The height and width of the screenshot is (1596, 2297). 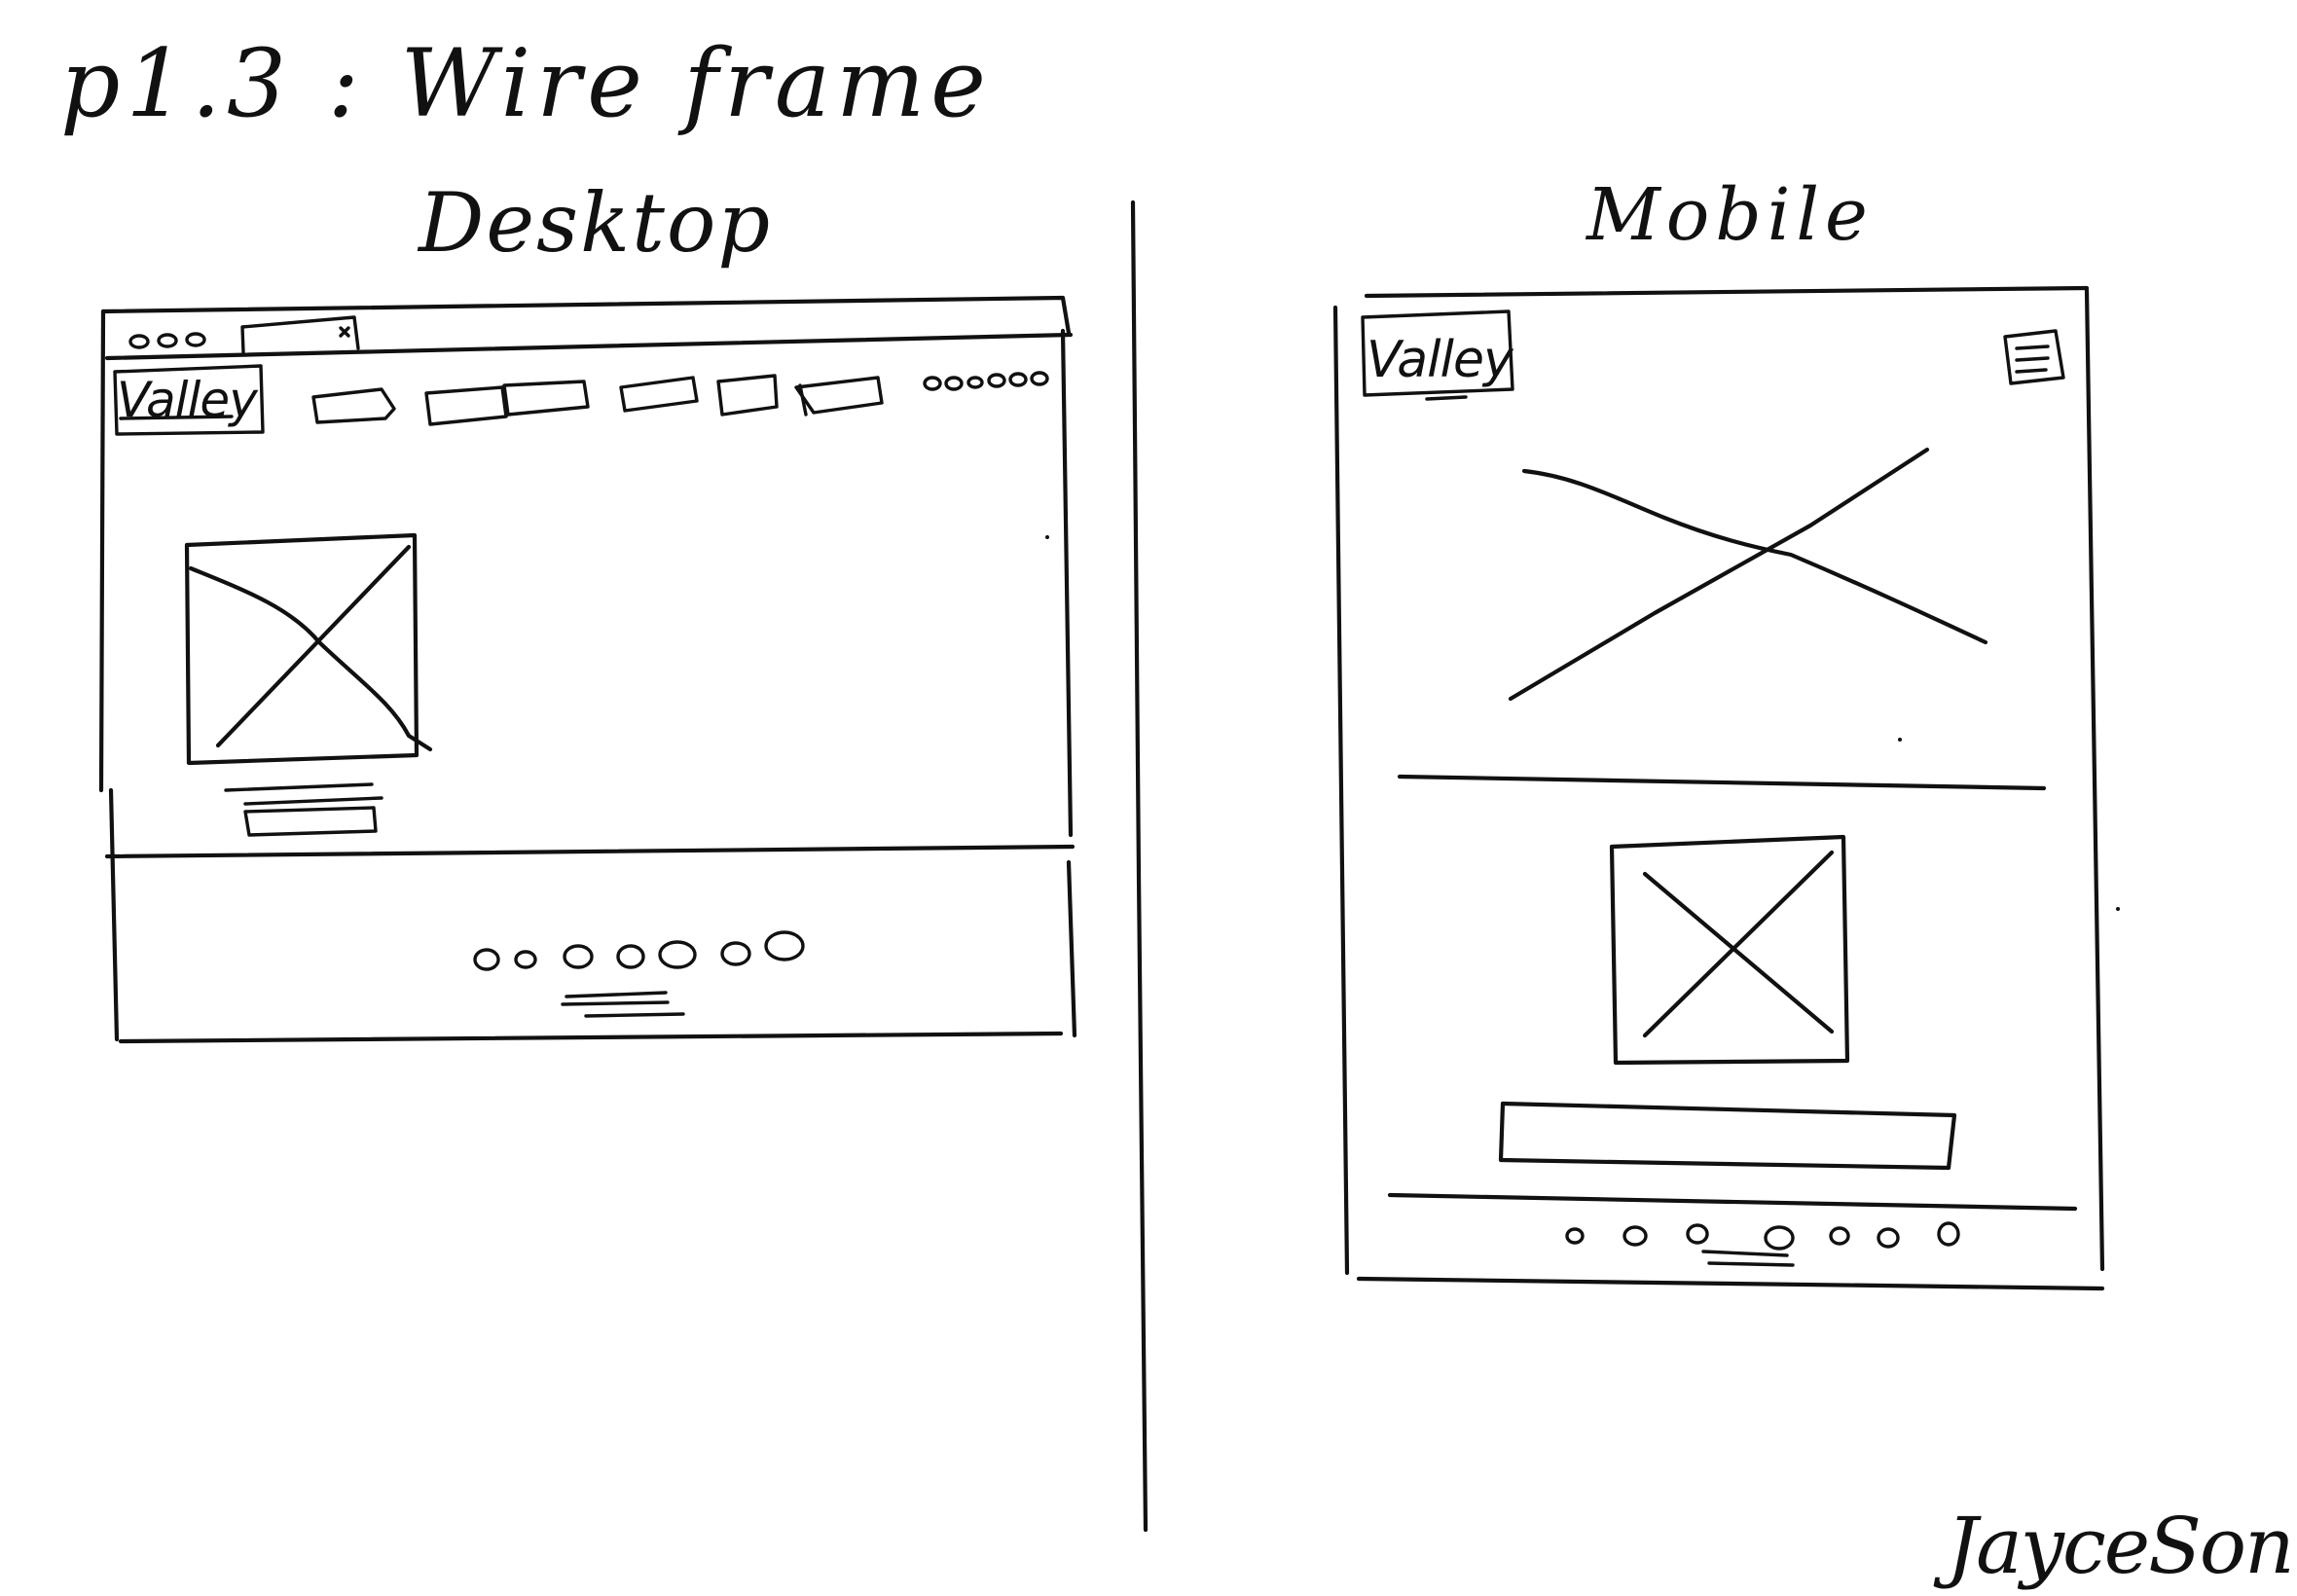 I want to click on mobile-hero-divider, so click(x=1722, y=783).